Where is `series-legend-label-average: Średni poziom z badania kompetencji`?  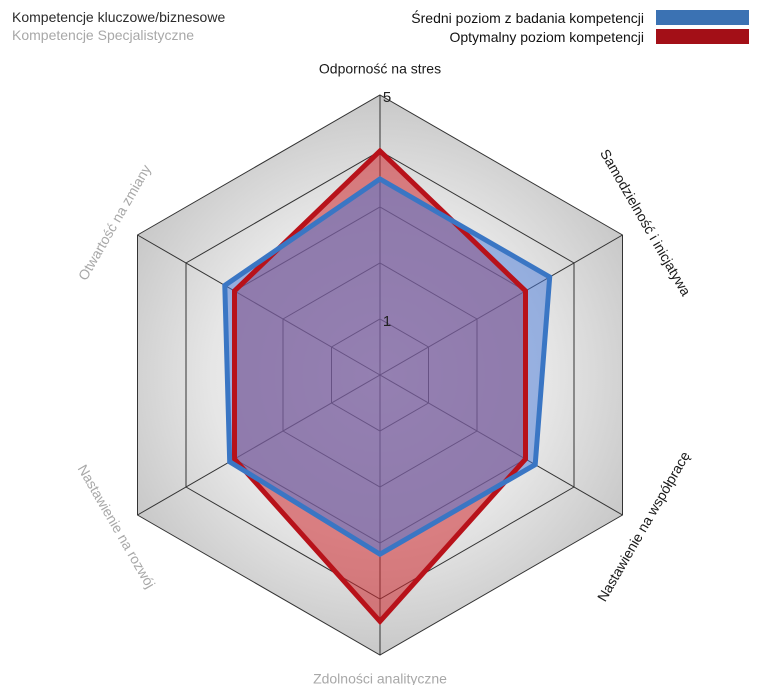
series-legend-label-average: Średni poziom z badania kompetencji is located at coordinates (527, 17).